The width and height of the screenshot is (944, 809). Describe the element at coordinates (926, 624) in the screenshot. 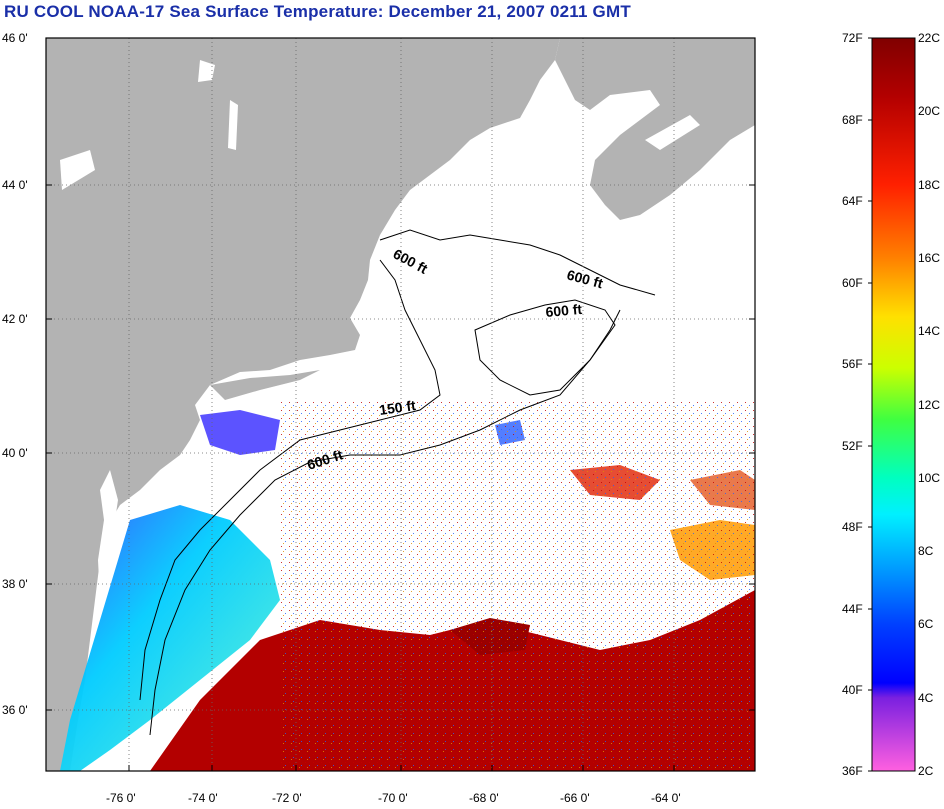

I see `colorbar-c-label: 6C` at that location.